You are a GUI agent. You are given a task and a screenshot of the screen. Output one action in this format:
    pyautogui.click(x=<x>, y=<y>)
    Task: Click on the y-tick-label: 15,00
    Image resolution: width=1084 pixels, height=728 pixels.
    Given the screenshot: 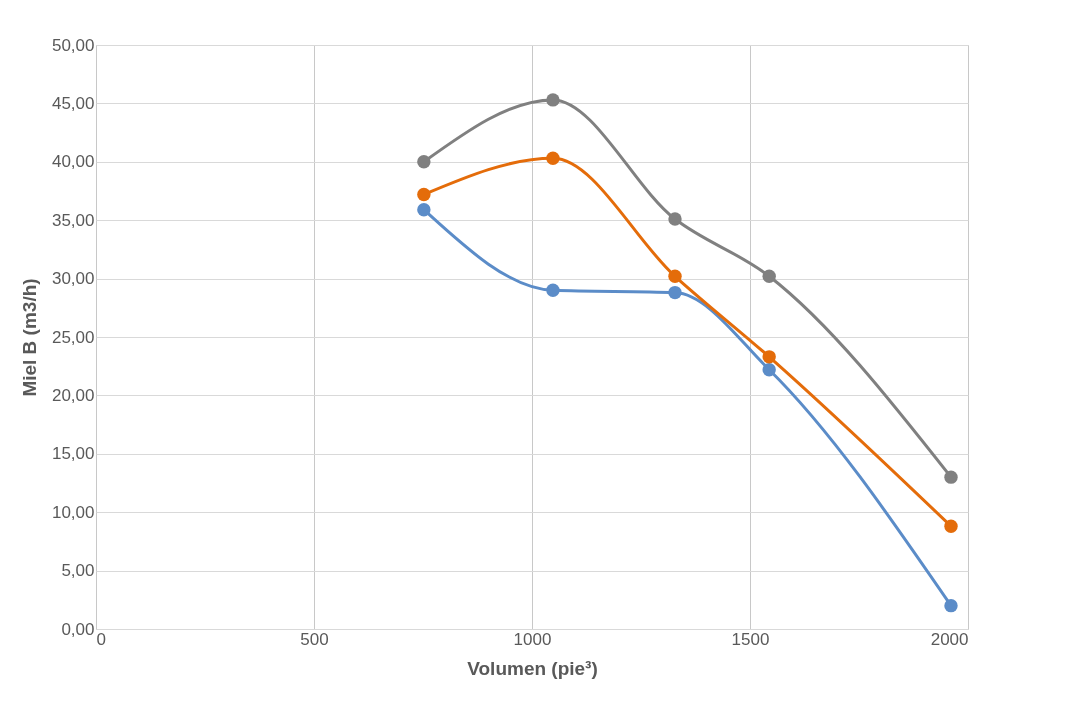 What is the action you would take?
    pyautogui.click(x=73, y=454)
    